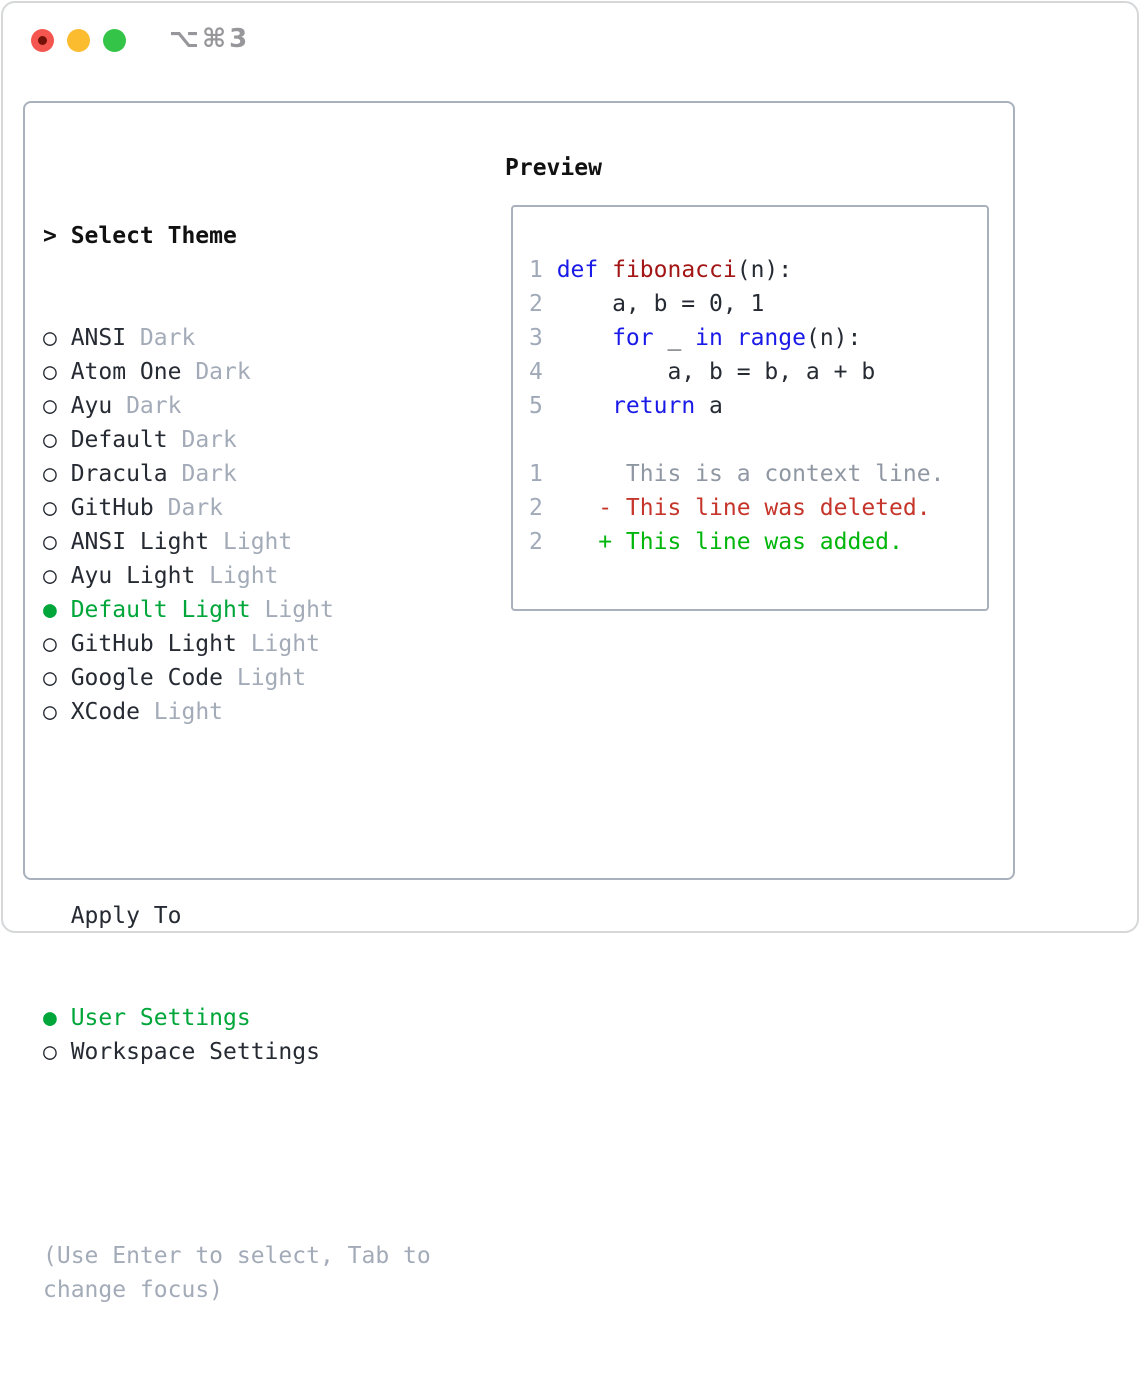 The image size is (1140, 1375). Describe the element at coordinates (274, 712) in the screenshot. I see `theme-option-xcode-light: ○ XCode Light` at that location.